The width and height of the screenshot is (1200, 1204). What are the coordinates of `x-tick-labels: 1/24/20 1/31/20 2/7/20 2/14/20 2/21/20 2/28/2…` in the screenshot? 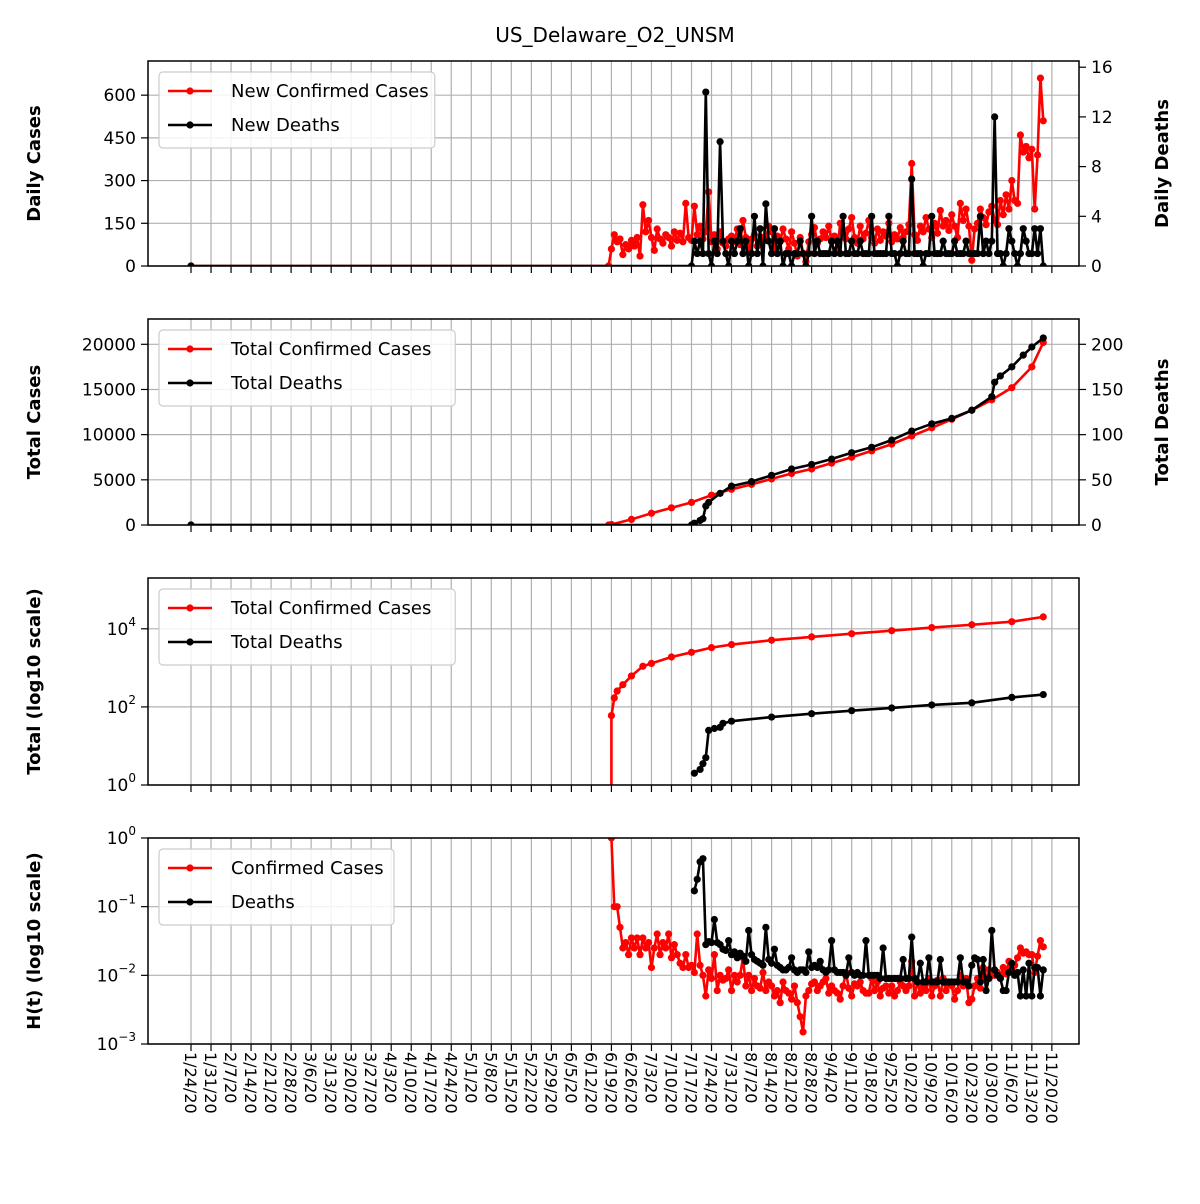 It's located at (621, 1088).